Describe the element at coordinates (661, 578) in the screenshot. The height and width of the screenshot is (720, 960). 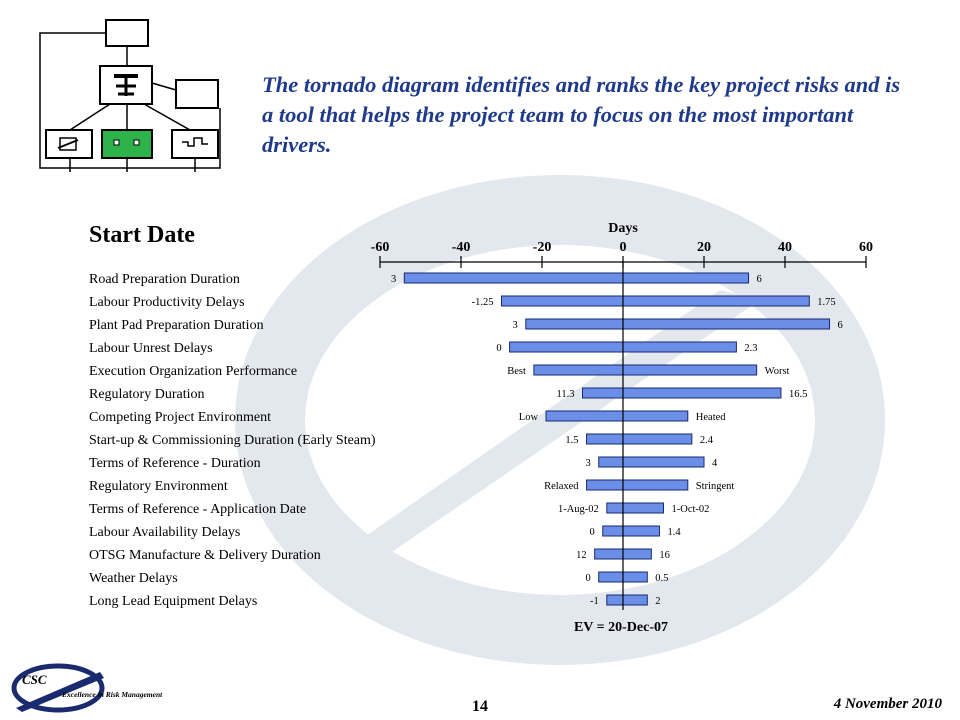
I see `bar-high-label: 0.5` at that location.